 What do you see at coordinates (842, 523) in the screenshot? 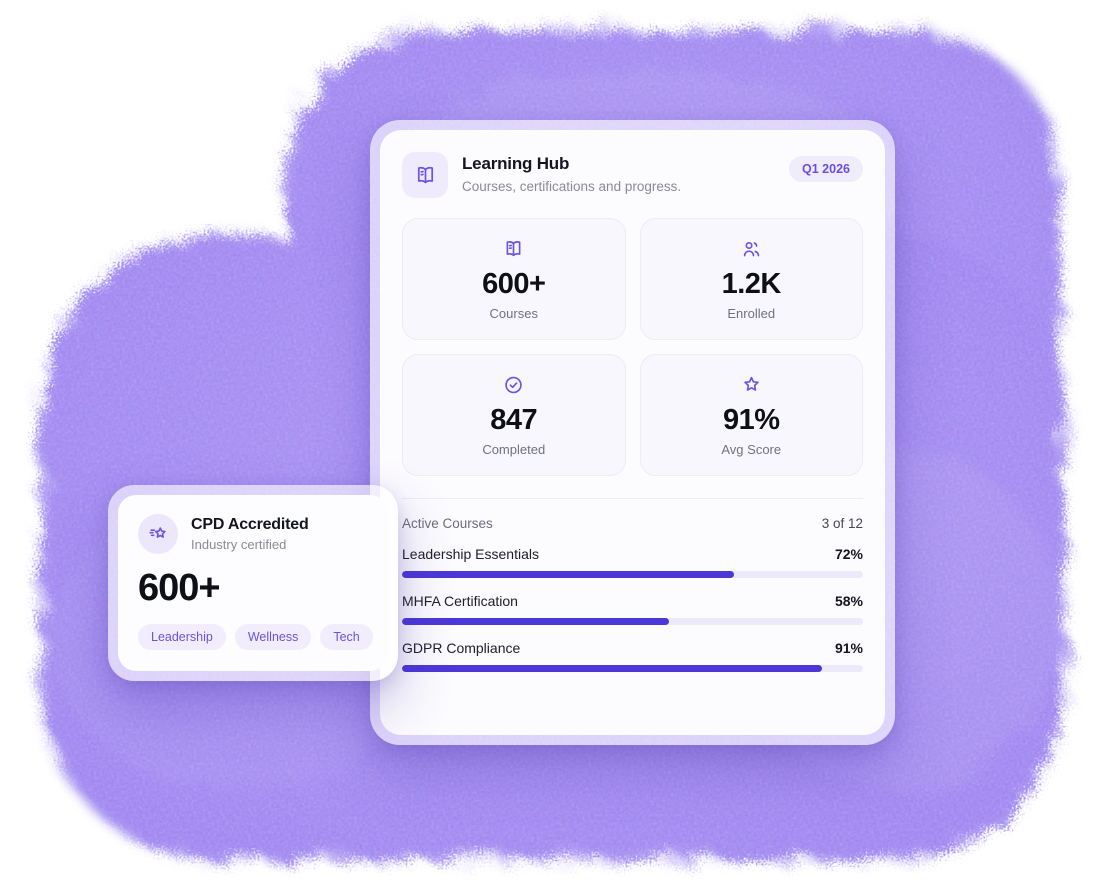
I see `course-count: 3 of 12` at bounding box center [842, 523].